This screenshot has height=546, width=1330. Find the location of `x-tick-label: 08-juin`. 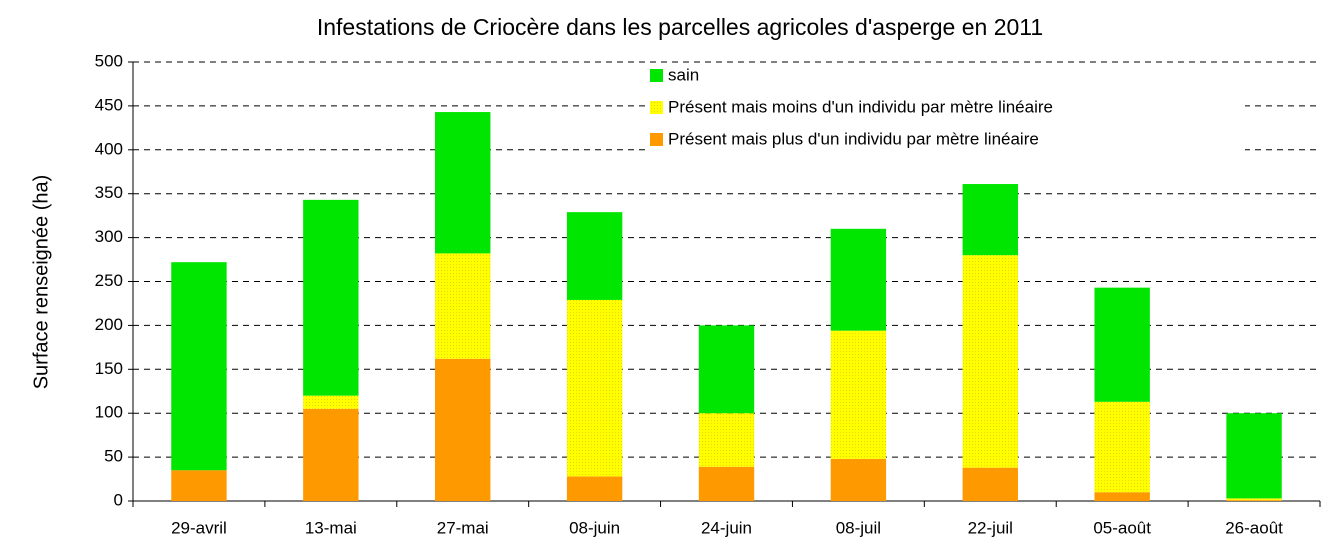

x-tick-label: 08-juin is located at coordinates (594, 527).